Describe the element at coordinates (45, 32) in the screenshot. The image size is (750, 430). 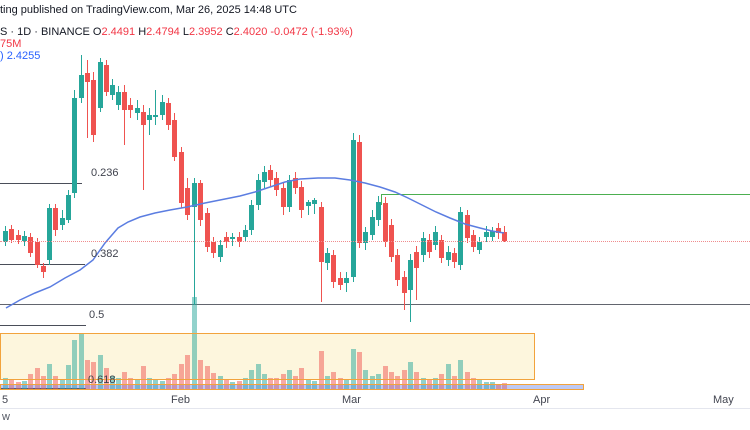
I see `symbol-info: S · 1D · BINANCE` at that location.